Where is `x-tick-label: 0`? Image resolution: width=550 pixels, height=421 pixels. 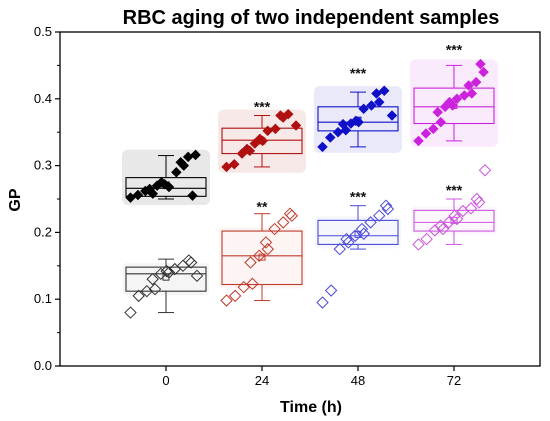 x-tick-label: 0 is located at coordinates (165, 380).